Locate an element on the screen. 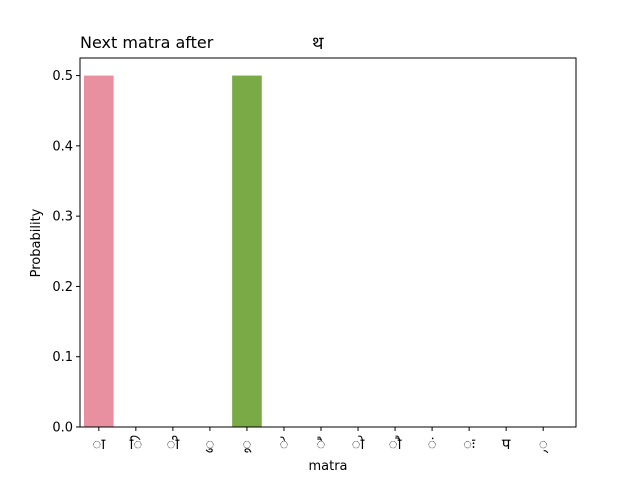 The image size is (640, 480). y-tick-label-5: 0.5 is located at coordinates (62, 76).